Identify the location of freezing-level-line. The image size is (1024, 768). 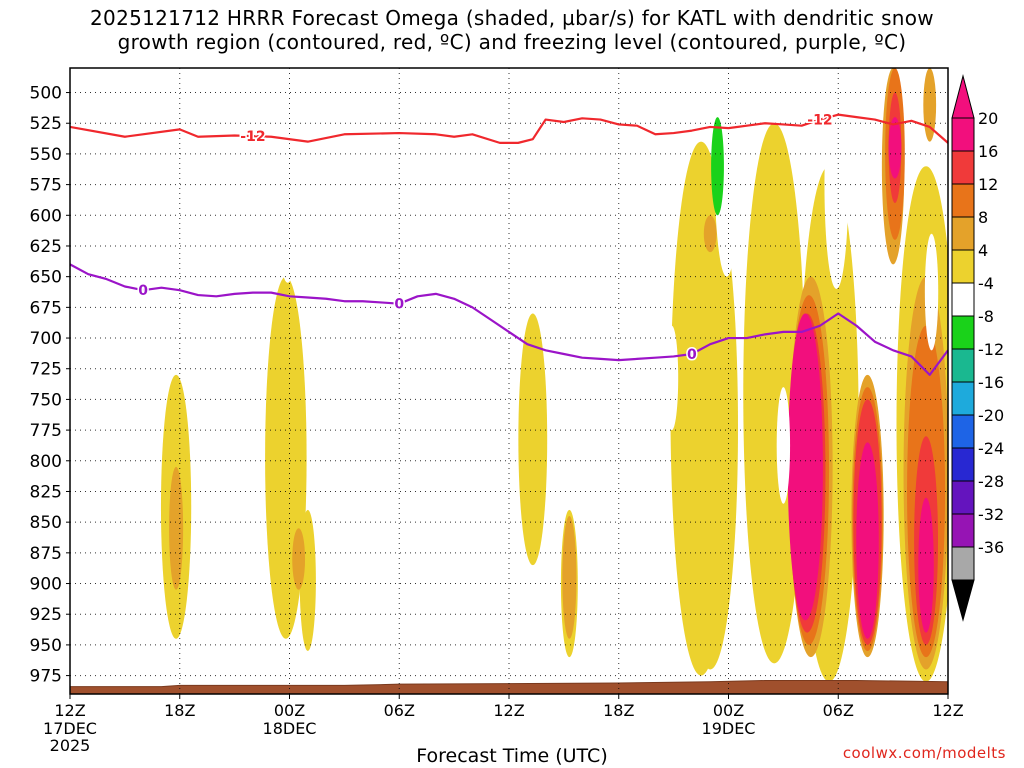
(509, 319).